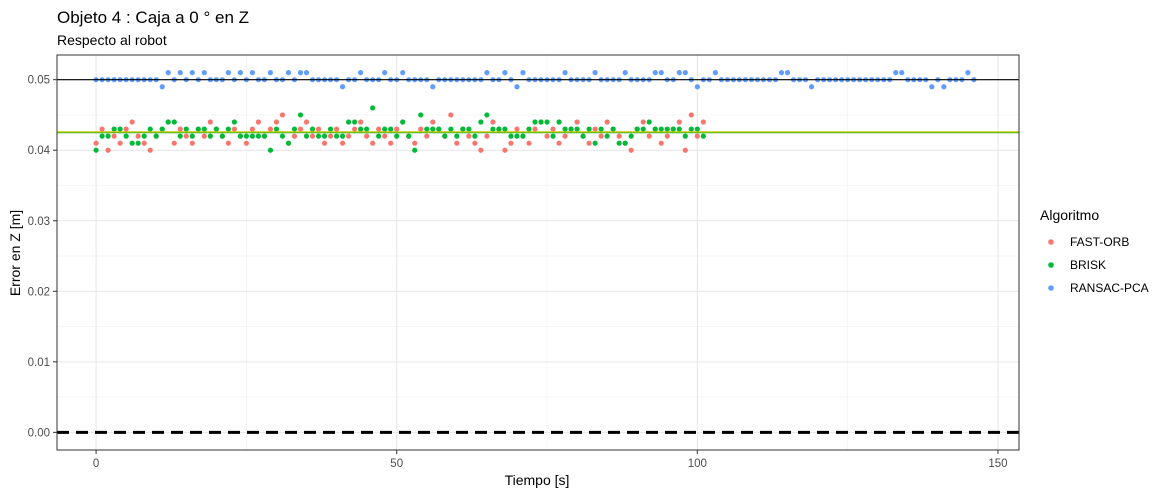  Describe the element at coordinates (39, 151) in the screenshot. I see `y-tick-label: 0.04` at that location.